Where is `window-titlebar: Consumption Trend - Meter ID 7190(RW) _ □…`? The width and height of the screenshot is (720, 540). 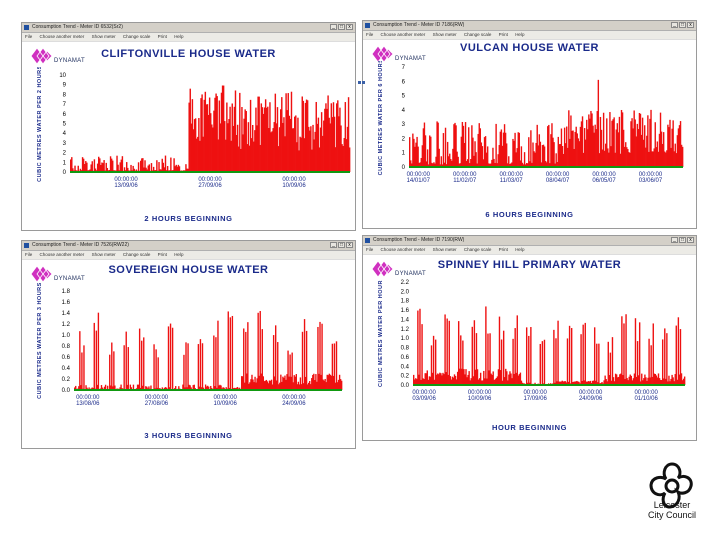
window-titlebar: Consumption Trend - Meter ID 7190(RW) _ □… is located at coordinates (529, 241).